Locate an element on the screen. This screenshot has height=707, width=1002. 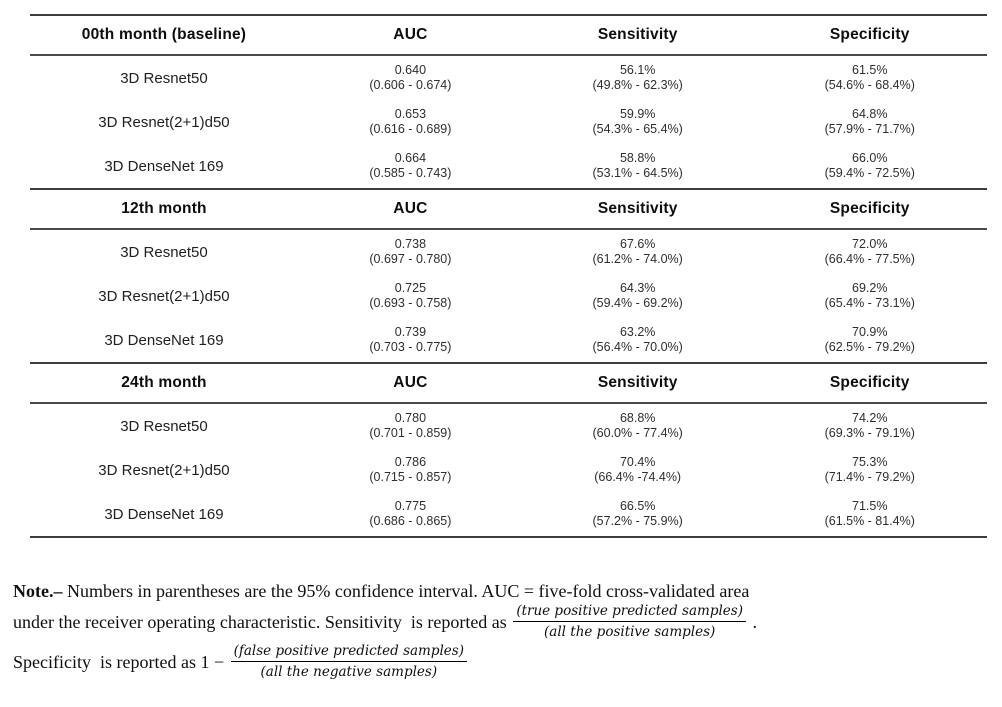
auc-ci: (0.616 - 0.689) is located at coordinates (410, 129).